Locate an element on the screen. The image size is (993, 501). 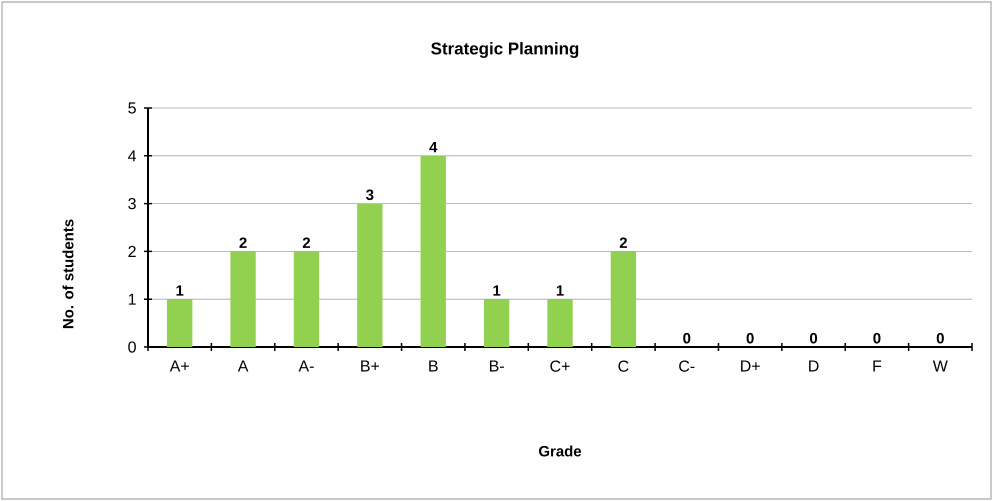
y-tick-label: 4 is located at coordinates (132, 156).